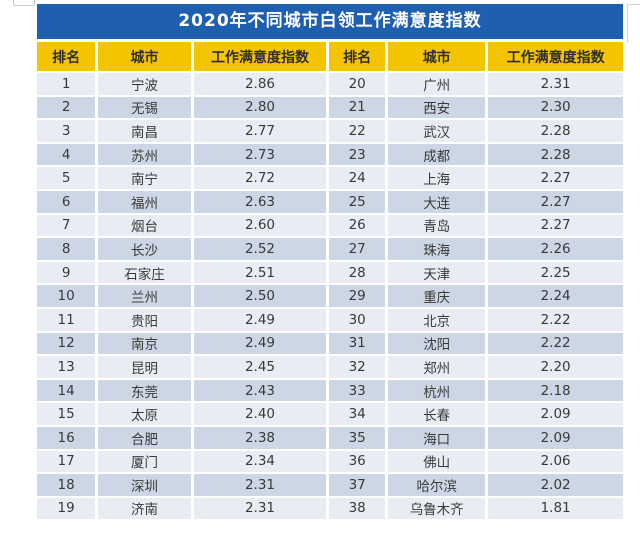 The height and width of the screenshot is (541, 640). What do you see at coordinates (66, 508) in the screenshot?
I see `rank-cell: 19` at bounding box center [66, 508].